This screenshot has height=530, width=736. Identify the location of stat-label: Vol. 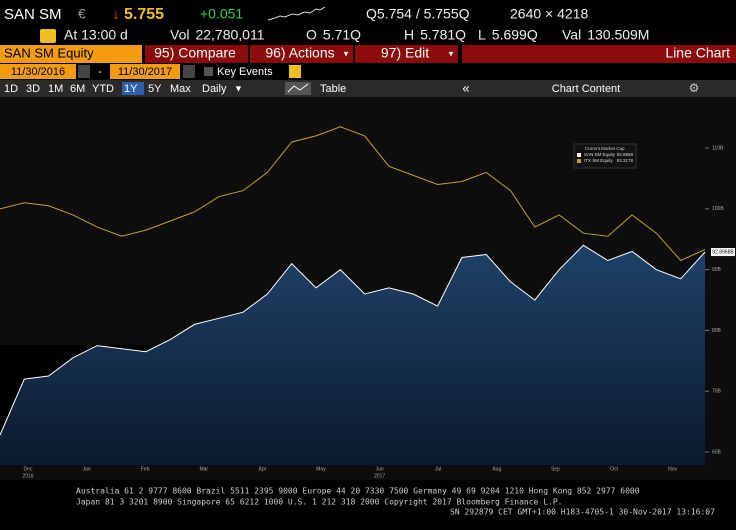
(179, 35).